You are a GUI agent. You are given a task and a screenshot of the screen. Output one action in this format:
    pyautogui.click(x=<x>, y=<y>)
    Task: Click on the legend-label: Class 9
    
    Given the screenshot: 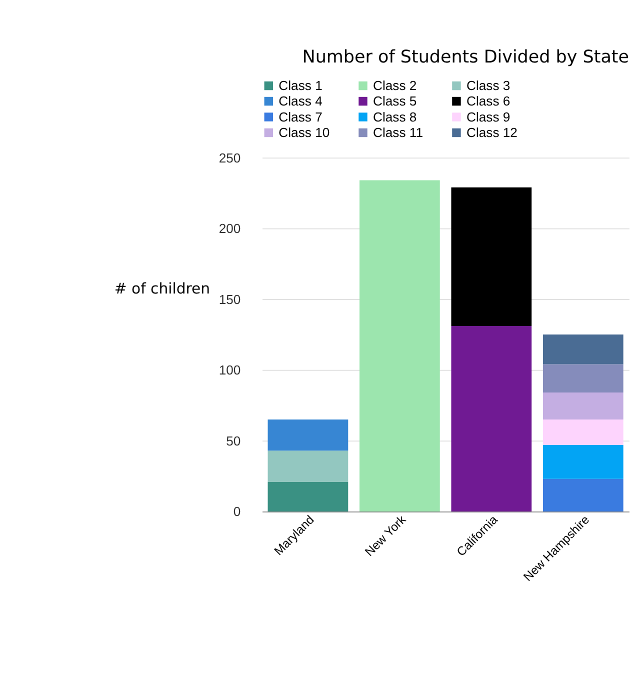 What is the action you would take?
    pyautogui.click(x=488, y=116)
    